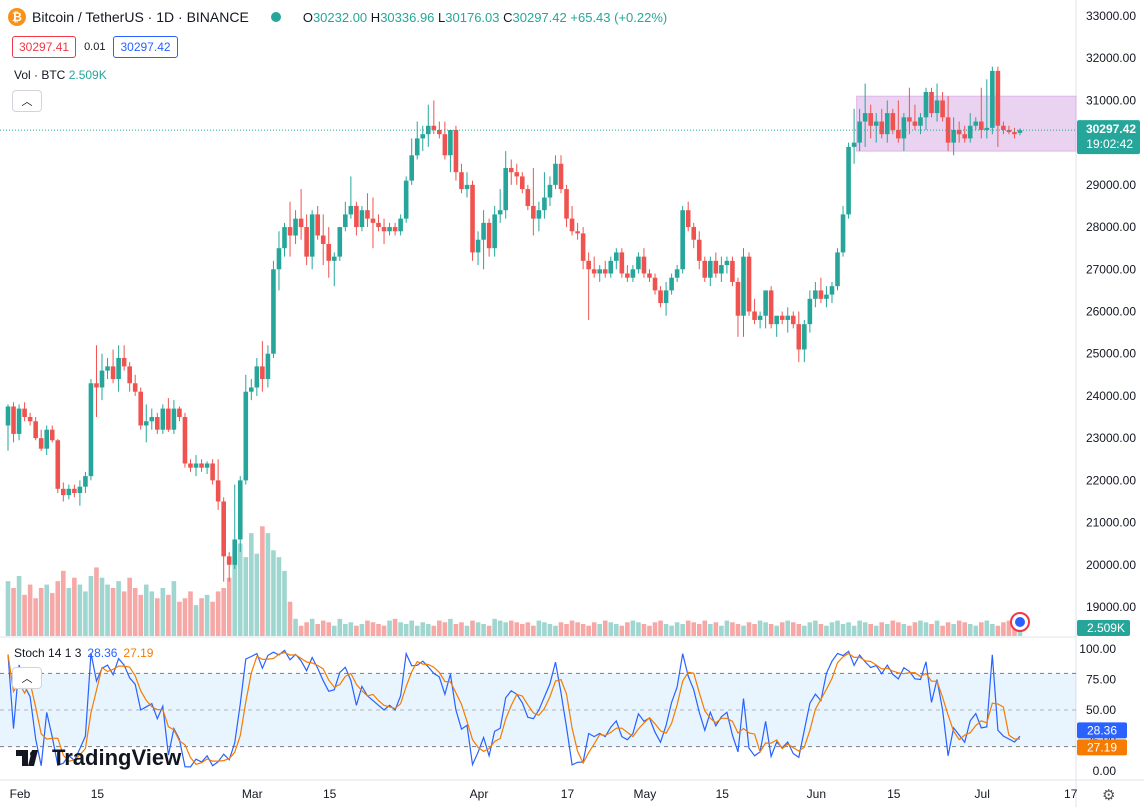 This screenshot has height=807, width=1144. I want to click on sell-price-button: 30297.41, so click(44, 47).